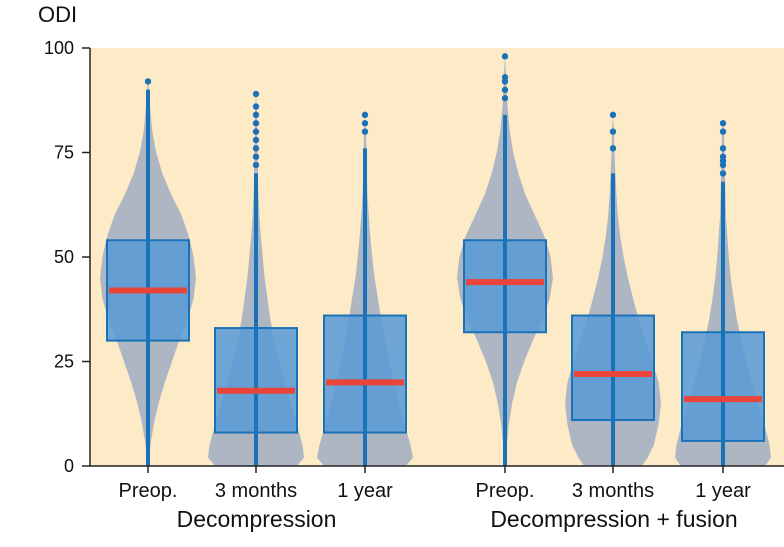 This screenshot has width=784, height=547. I want to click on y-tick-label: 50, so click(64, 257).